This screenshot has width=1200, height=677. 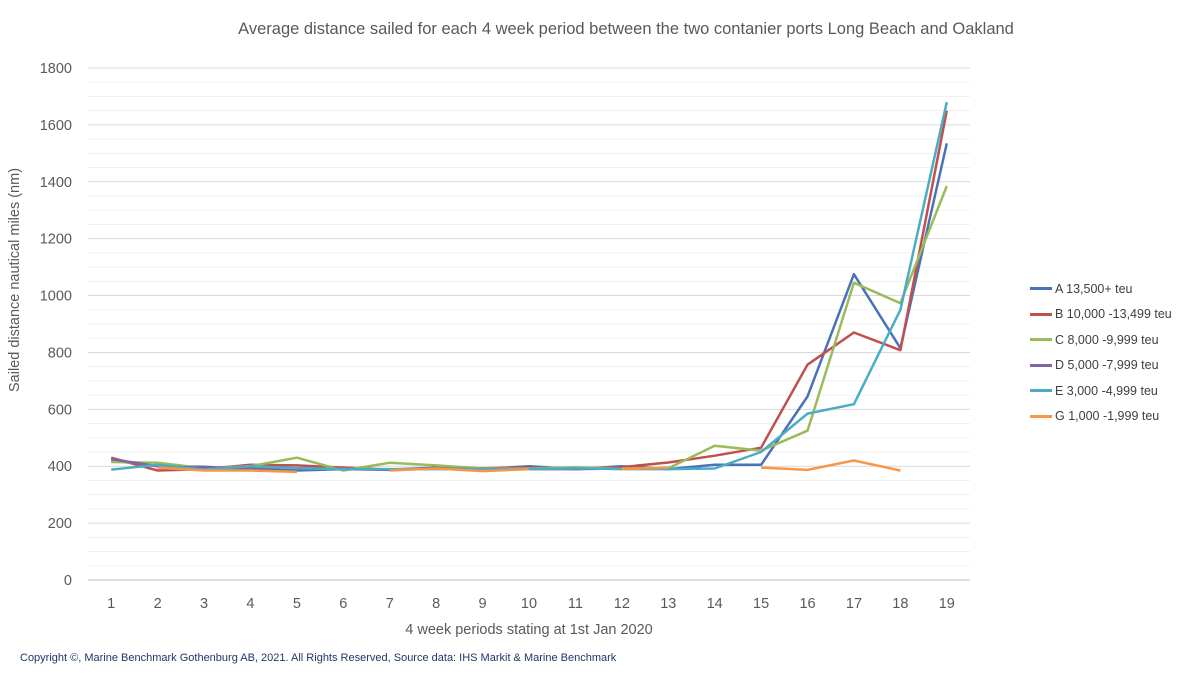 What do you see at coordinates (715, 604) in the screenshot?
I see `x-tick-label: 14` at bounding box center [715, 604].